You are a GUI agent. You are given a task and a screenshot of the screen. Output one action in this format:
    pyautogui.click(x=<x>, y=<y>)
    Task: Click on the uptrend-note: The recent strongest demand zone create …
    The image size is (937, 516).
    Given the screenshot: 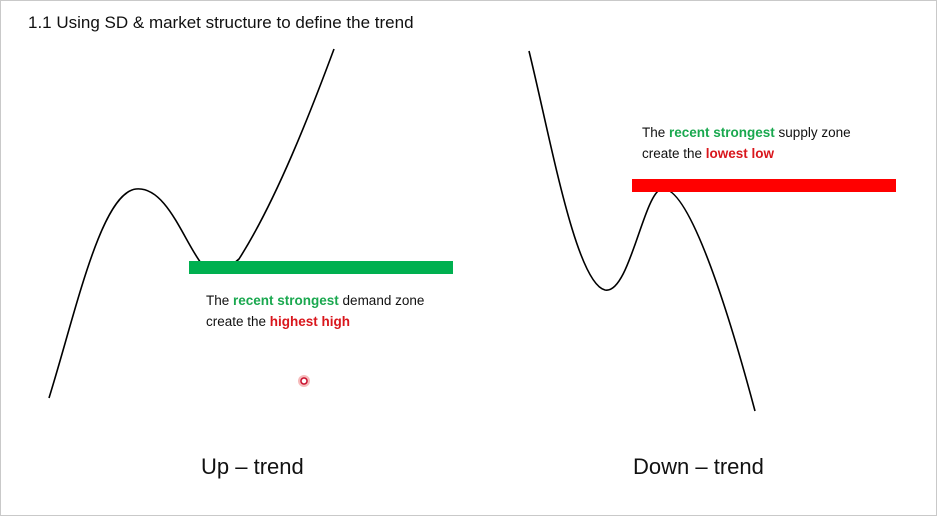 What is the action you would take?
    pyautogui.click(x=315, y=311)
    